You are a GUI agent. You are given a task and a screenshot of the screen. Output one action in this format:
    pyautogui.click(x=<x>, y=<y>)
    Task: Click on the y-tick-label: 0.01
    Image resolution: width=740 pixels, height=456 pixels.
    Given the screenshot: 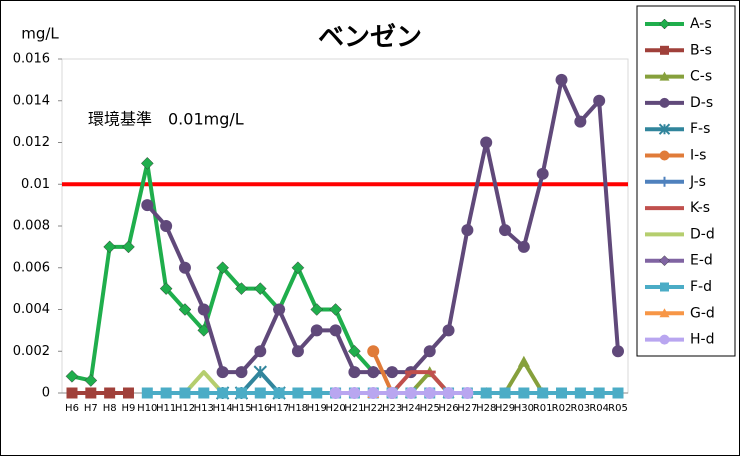 What is the action you would take?
    pyautogui.click(x=35, y=184)
    